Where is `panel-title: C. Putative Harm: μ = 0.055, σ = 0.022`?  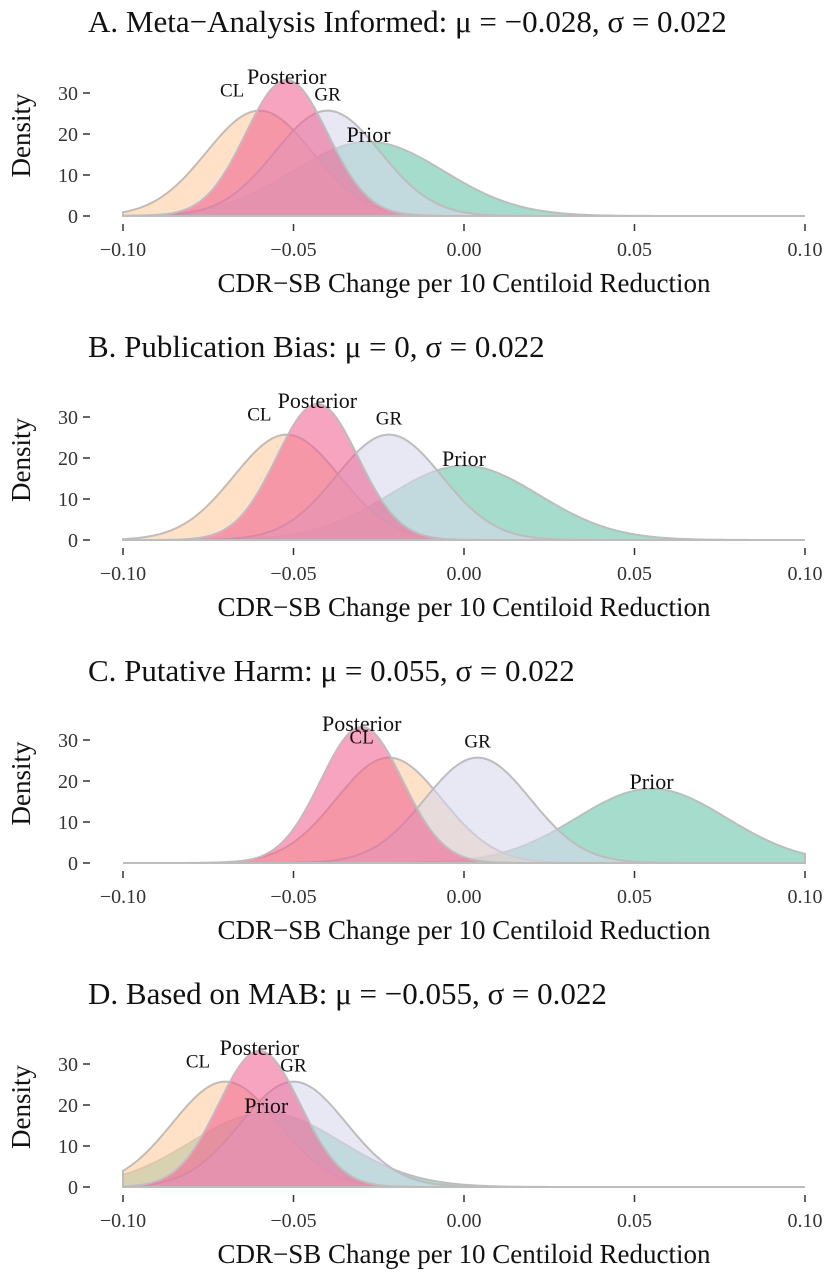 panel-title: C. Putative Harm: μ = 0.055, σ = 0.022 is located at coordinates (331, 670).